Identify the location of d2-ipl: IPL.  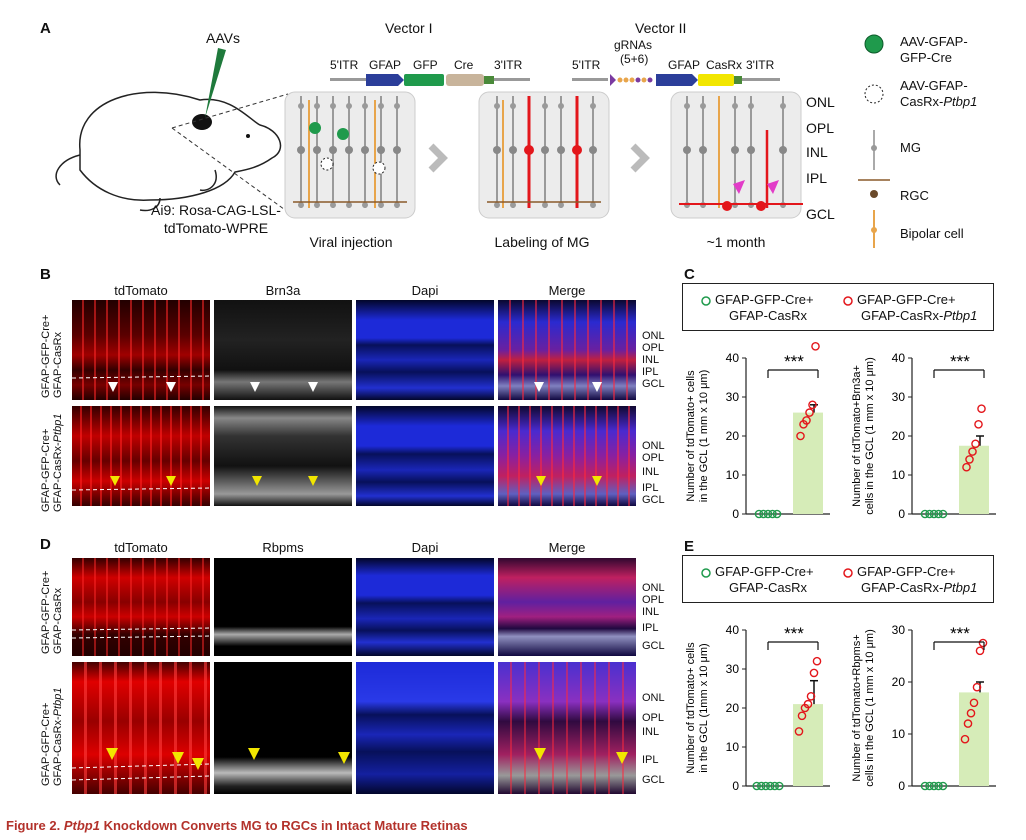
(650, 760).